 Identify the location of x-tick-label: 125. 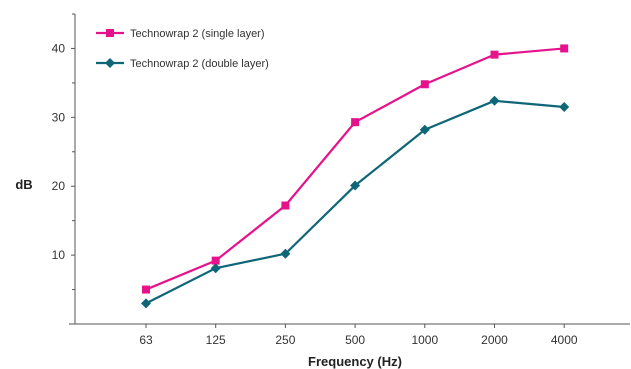
(216, 340).